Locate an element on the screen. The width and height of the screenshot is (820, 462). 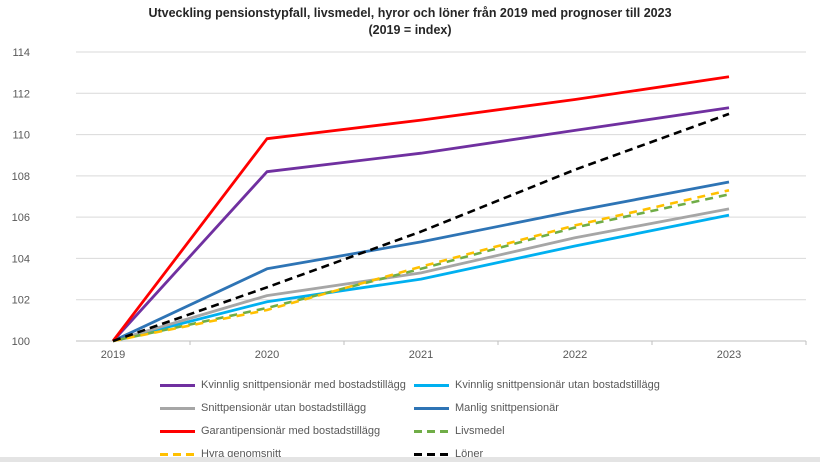
bottom-edge-strip is located at coordinates (410, 459).